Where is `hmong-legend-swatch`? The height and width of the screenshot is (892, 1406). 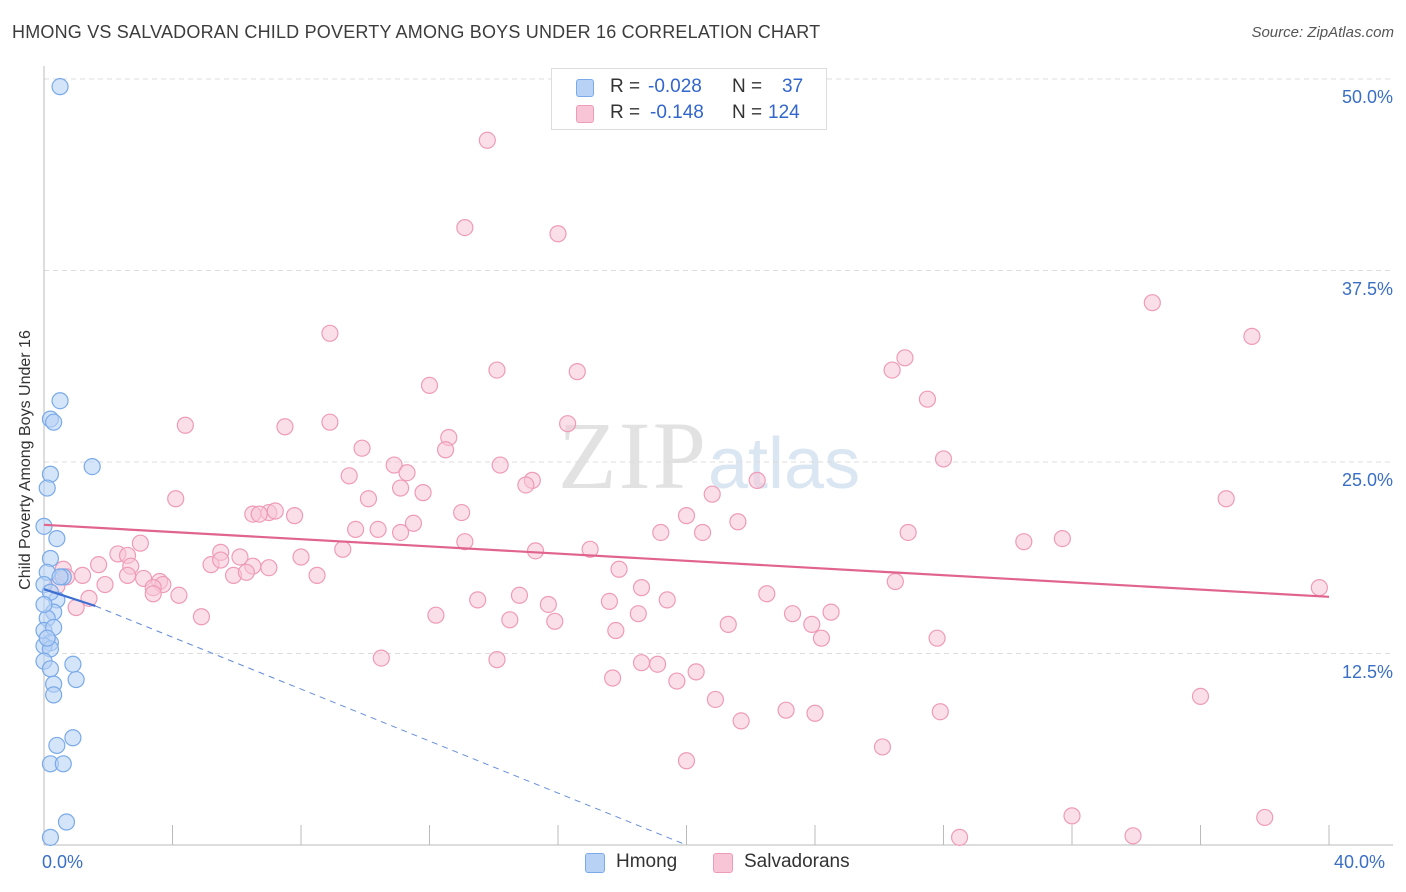
hmong-legend-swatch is located at coordinates (595, 863).